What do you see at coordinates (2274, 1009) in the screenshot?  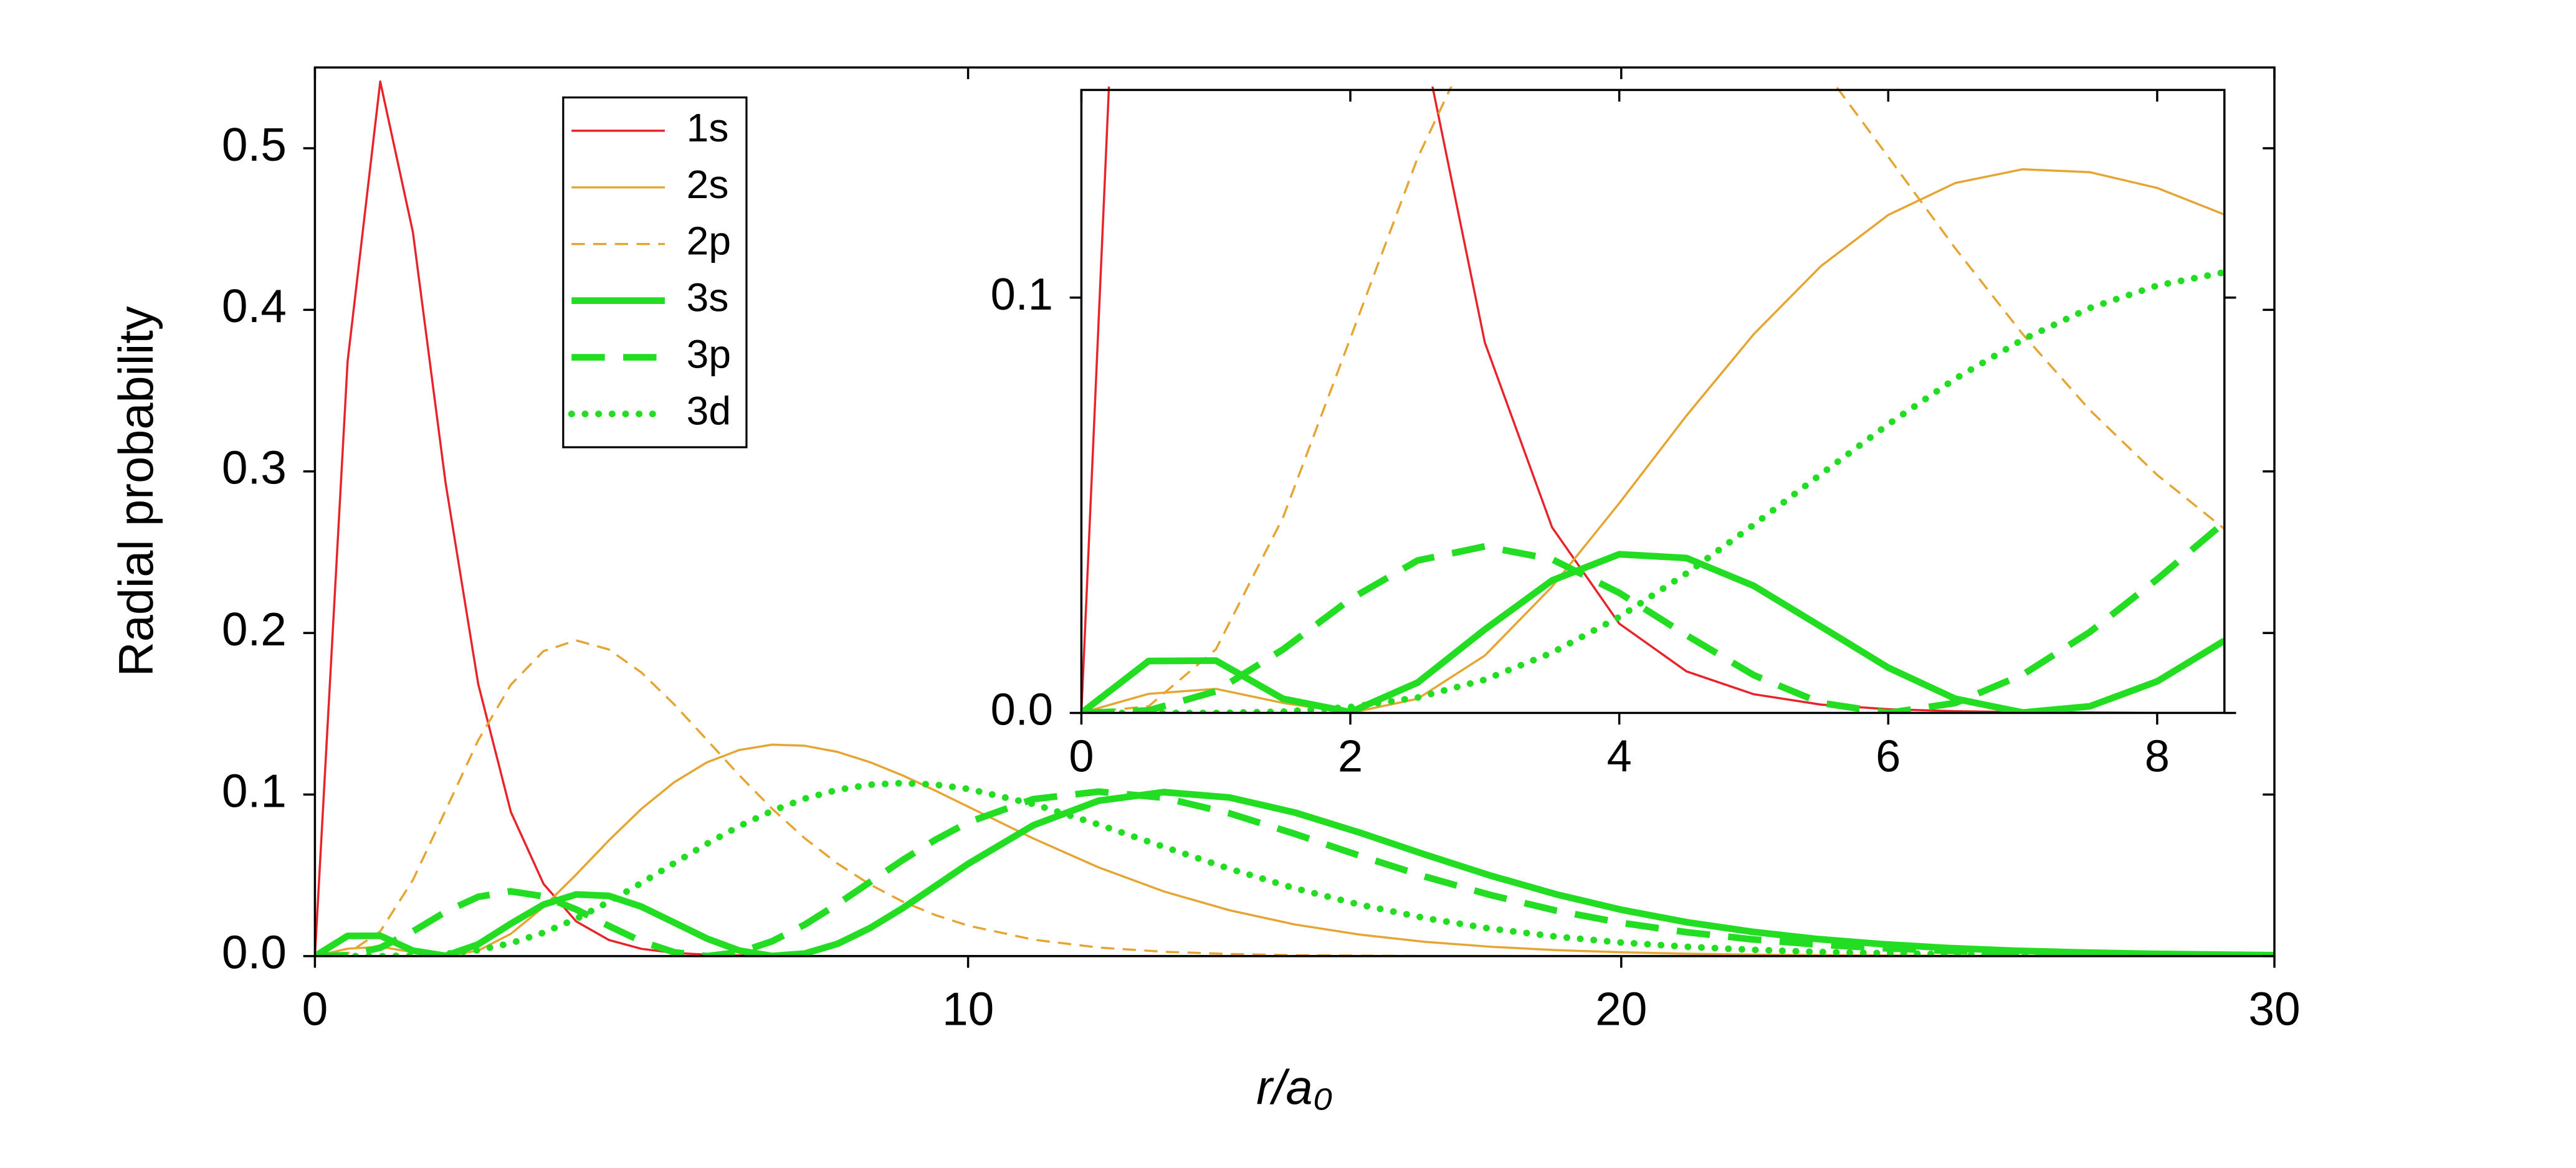 I see `x-tick-label: 30` at bounding box center [2274, 1009].